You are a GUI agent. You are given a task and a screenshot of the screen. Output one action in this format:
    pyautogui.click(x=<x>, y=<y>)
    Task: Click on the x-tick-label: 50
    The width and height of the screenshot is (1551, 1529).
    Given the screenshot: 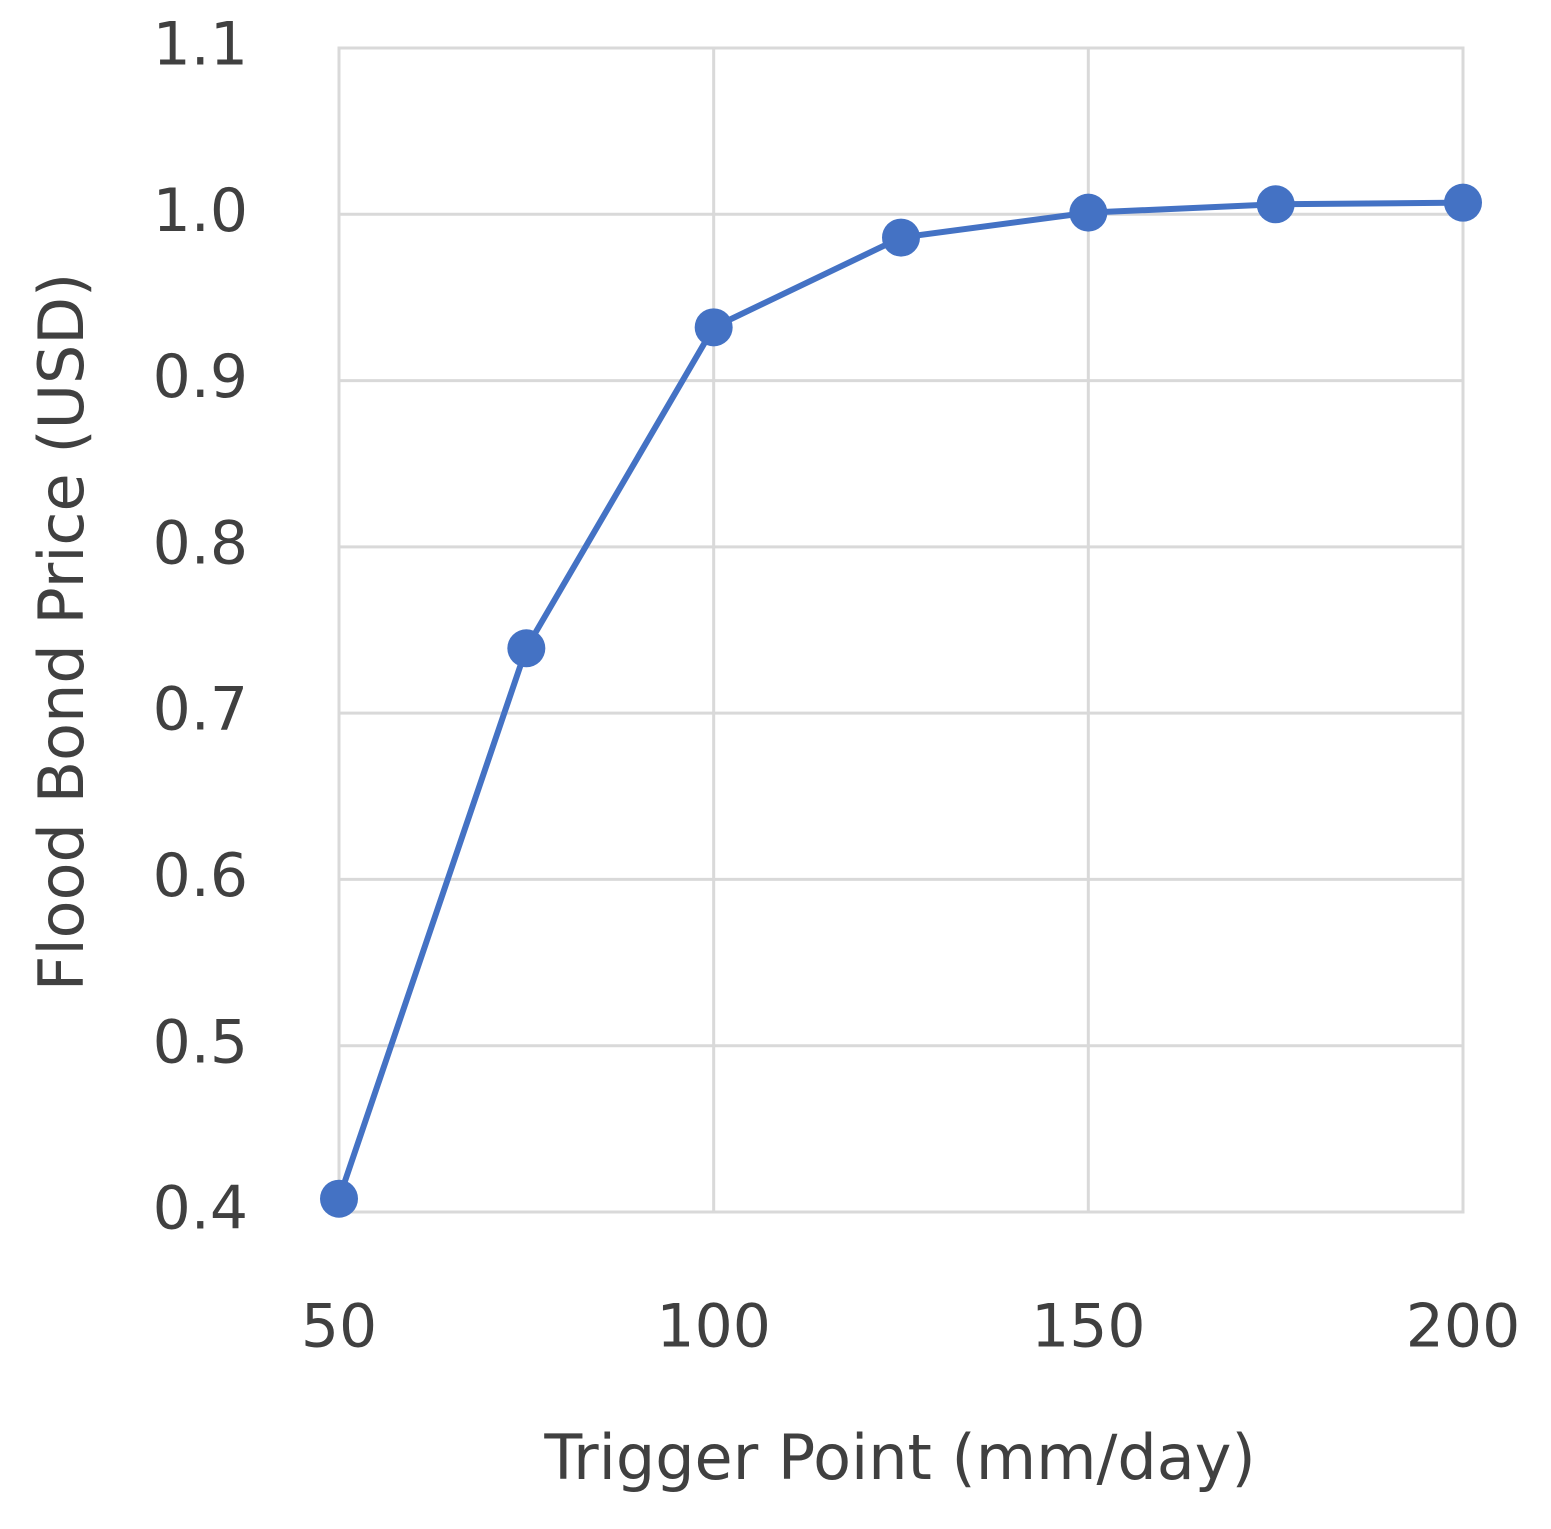 What is the action you would take?
    pyautogui.click(x=339, y=1327)
    